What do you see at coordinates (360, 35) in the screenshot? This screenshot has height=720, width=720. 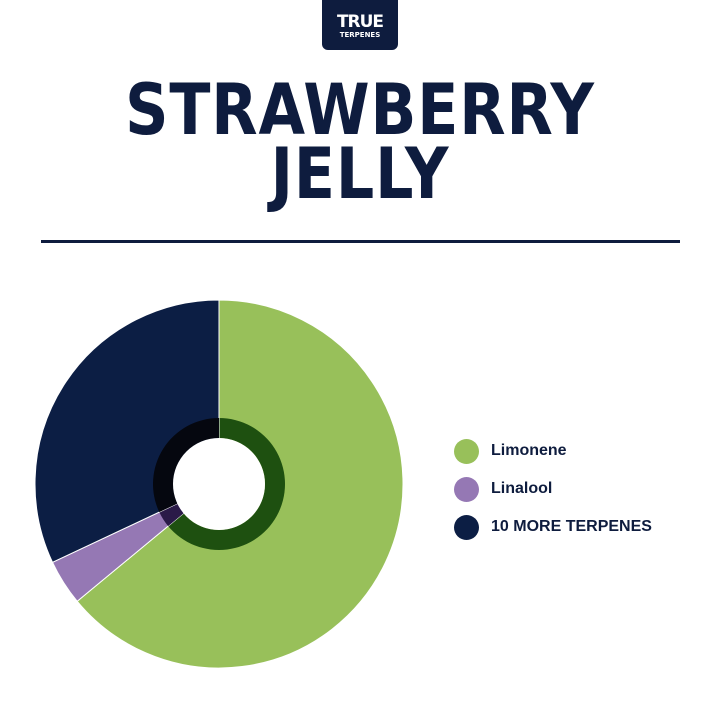 I see `logo-line2: TERPENES` at bounding box center [360, 35].